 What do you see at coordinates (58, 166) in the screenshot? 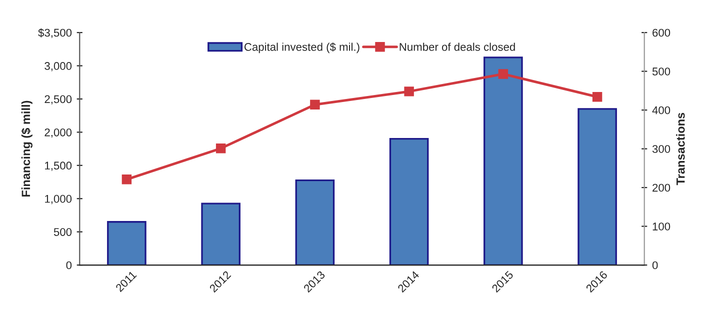
I see `y-tick-label: 1,500` at bounding box center [58, 166].